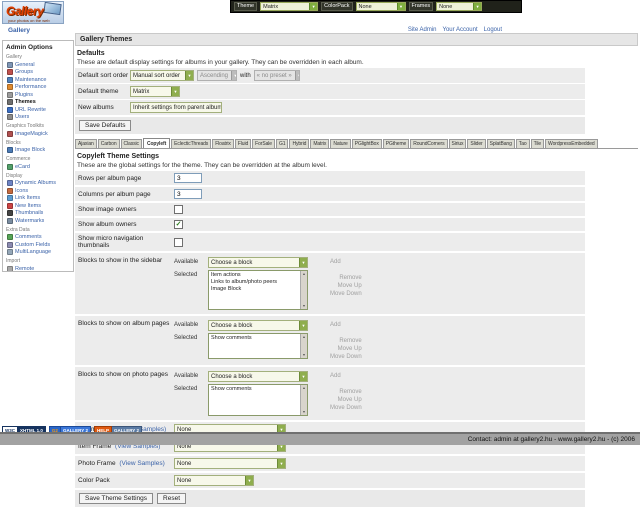 The height and width of the screenshot is (509, 640). Describe the element at coordinates (38, 167) in the screenshot. I see `sidebar-item-ecard: eCard` at that location.